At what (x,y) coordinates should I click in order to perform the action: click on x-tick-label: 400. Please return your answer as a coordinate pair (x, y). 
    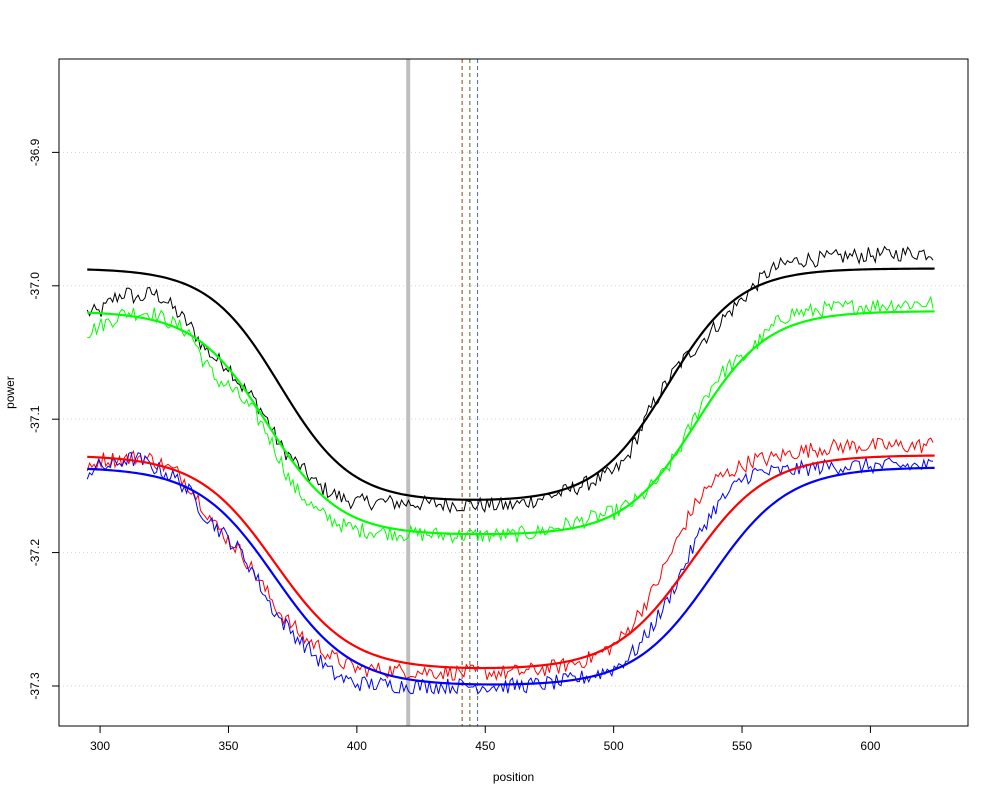
    Looking at the image, I should click on (357, 746).